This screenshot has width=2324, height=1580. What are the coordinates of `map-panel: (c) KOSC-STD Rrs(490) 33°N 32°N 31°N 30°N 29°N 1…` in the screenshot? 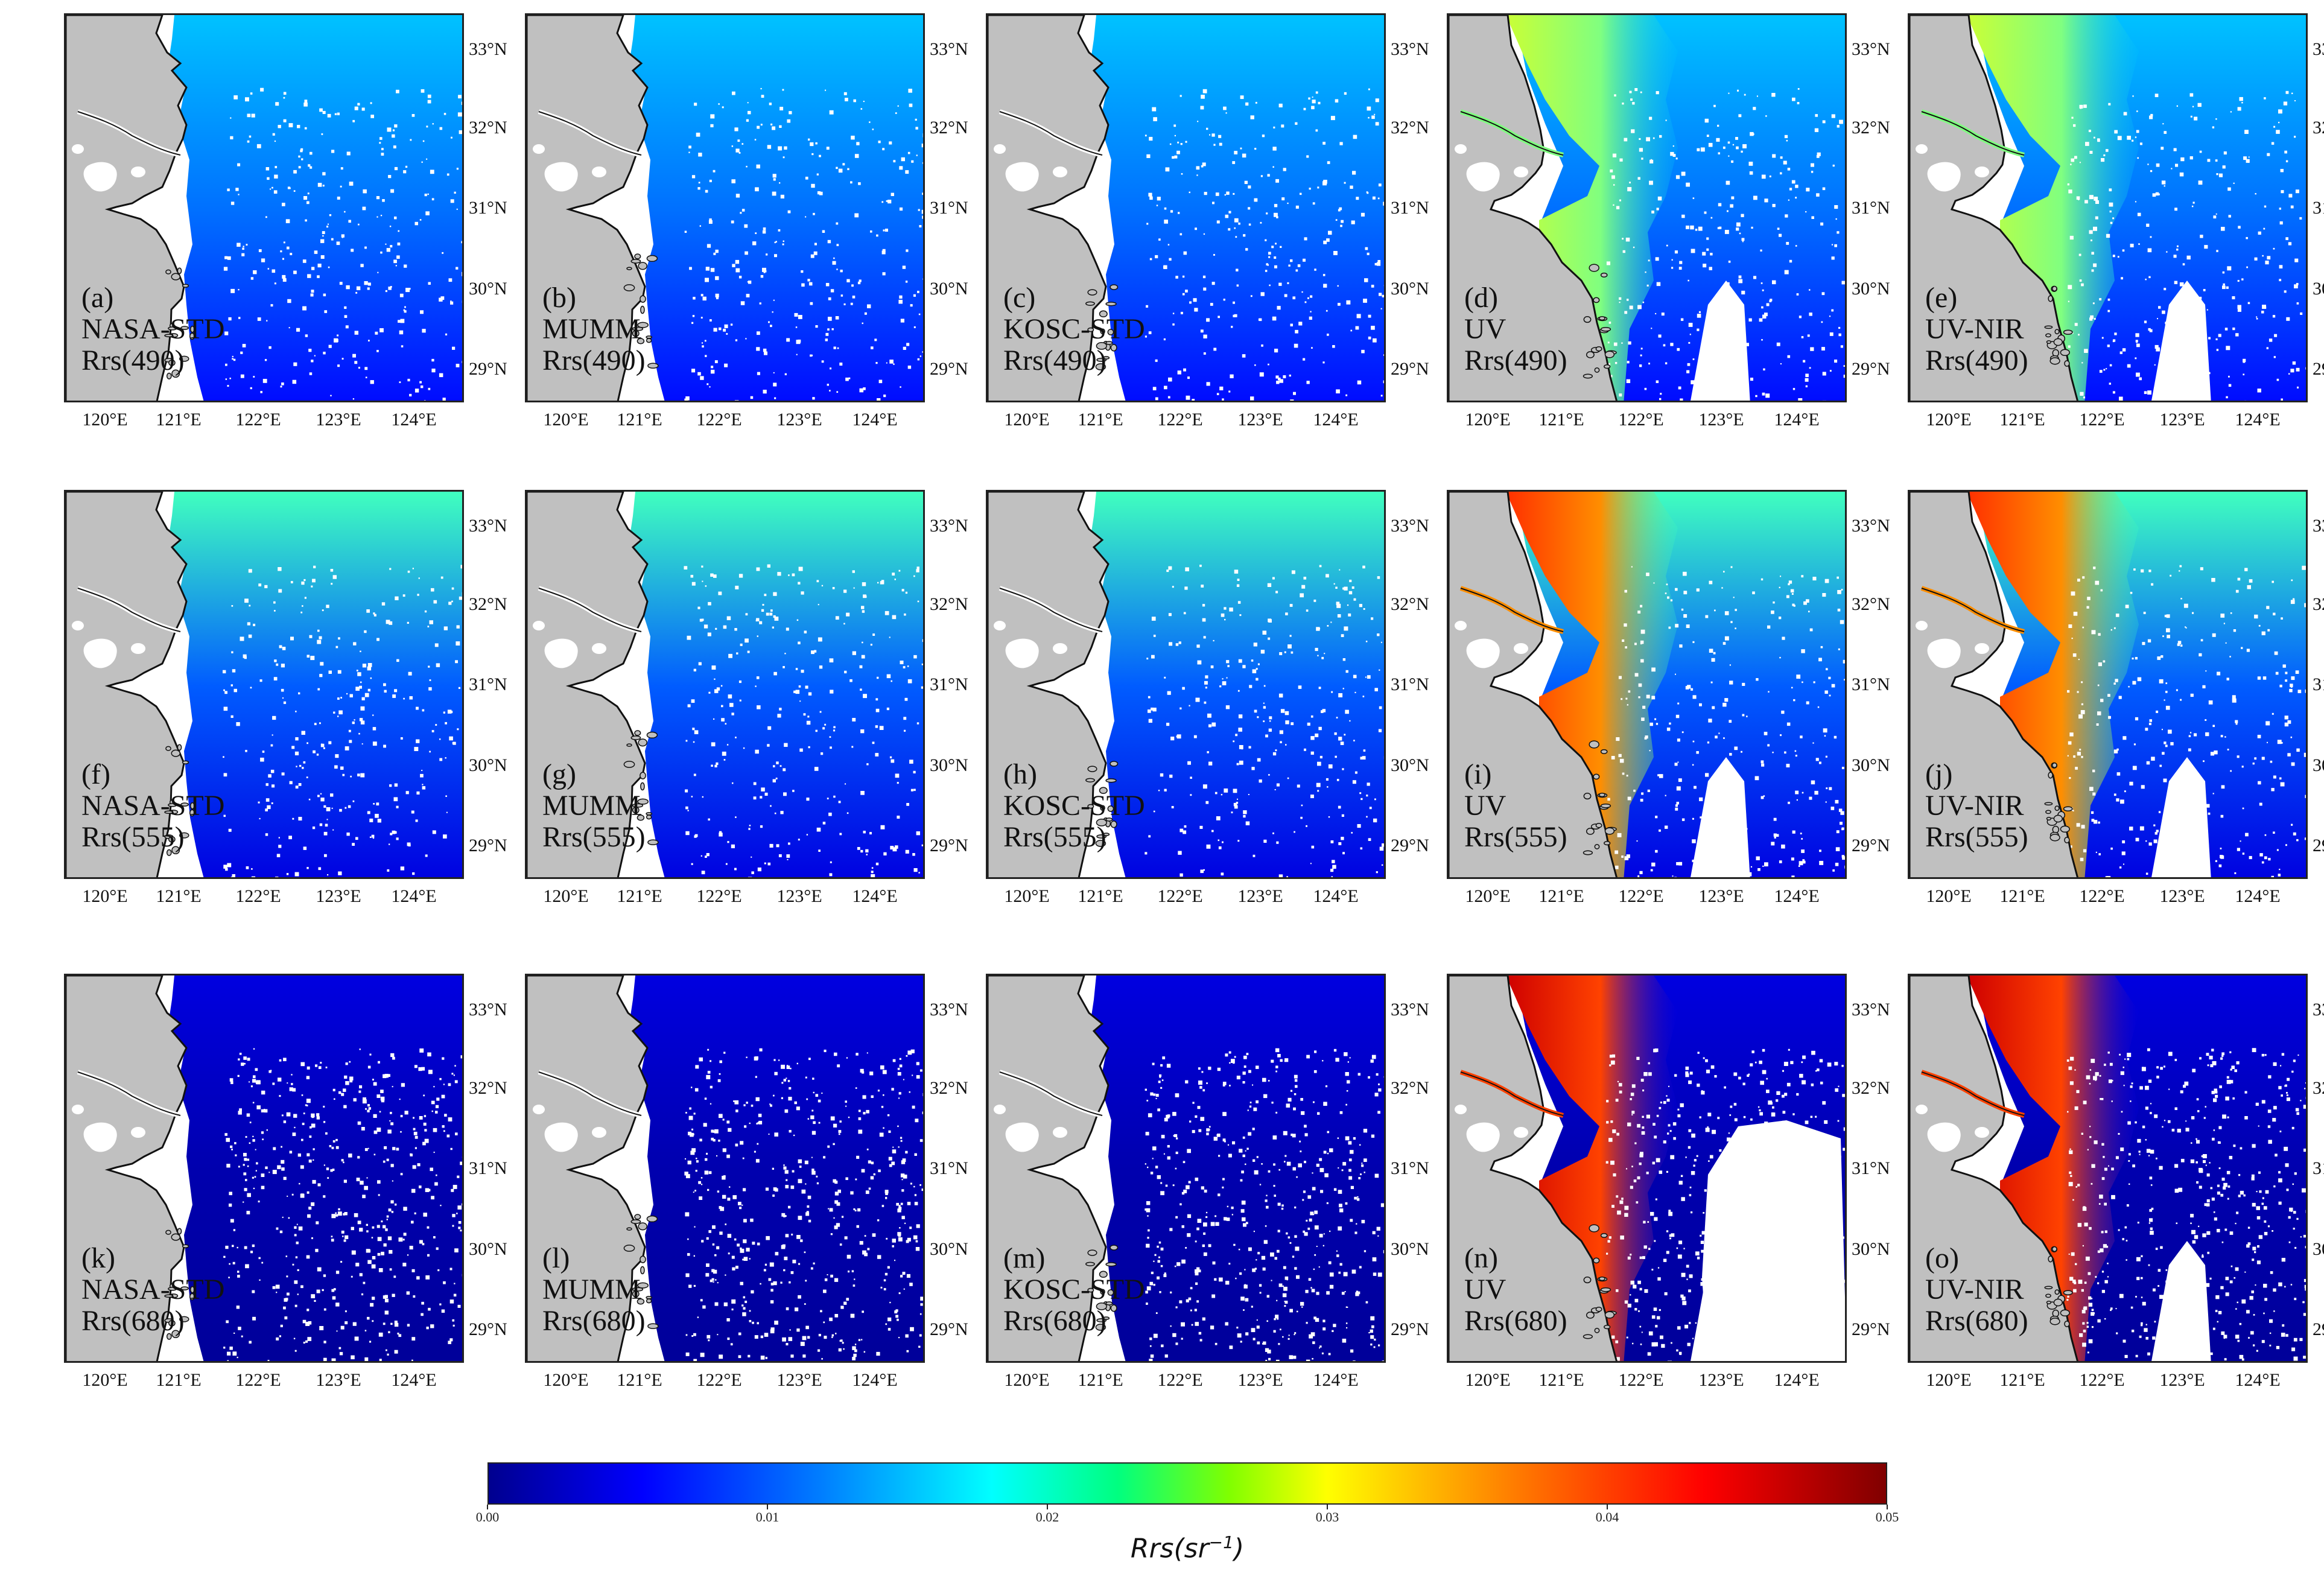 It's located at (1215, 238).